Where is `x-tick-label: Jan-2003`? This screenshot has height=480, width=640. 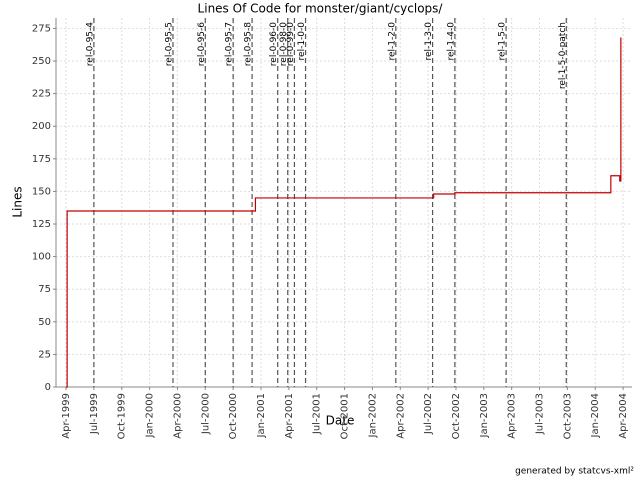 x-tick-label: Jan-2003 is located at coordinates (484, 415).